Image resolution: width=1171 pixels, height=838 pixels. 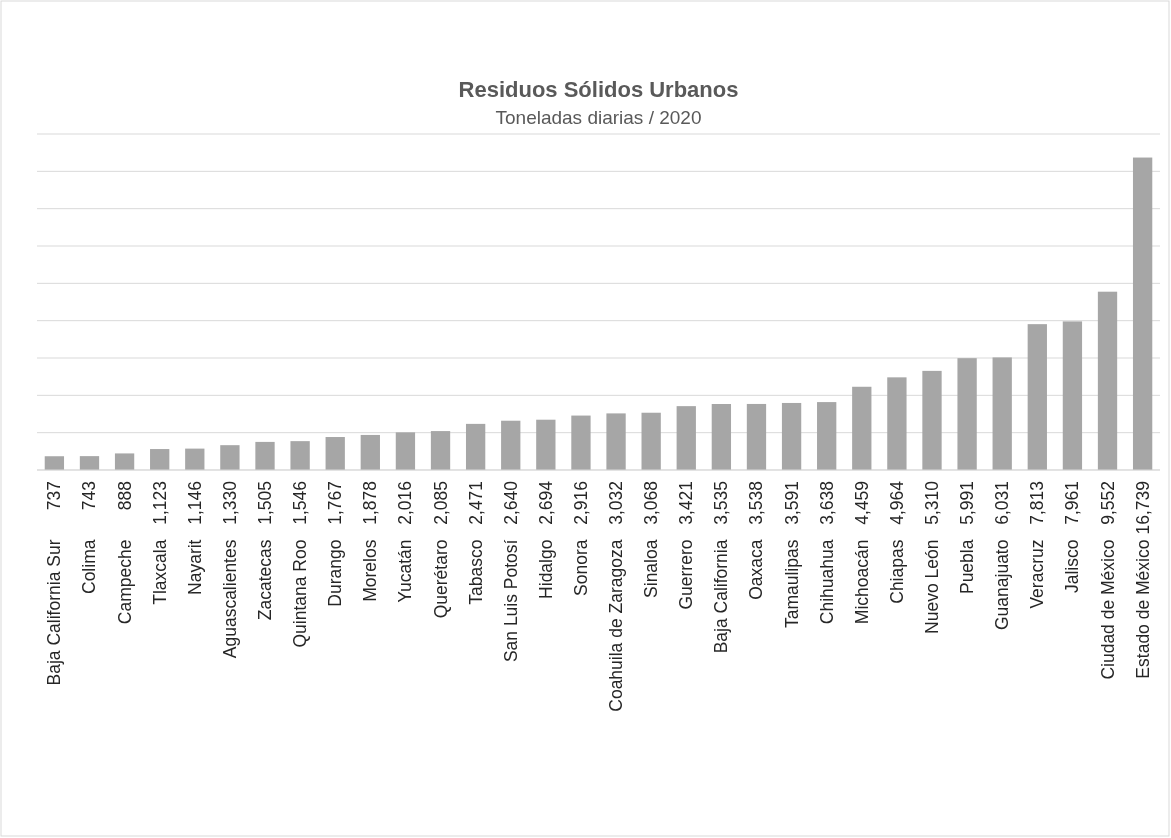 I want to click on data-label: 737, so click(x=54, y=496).